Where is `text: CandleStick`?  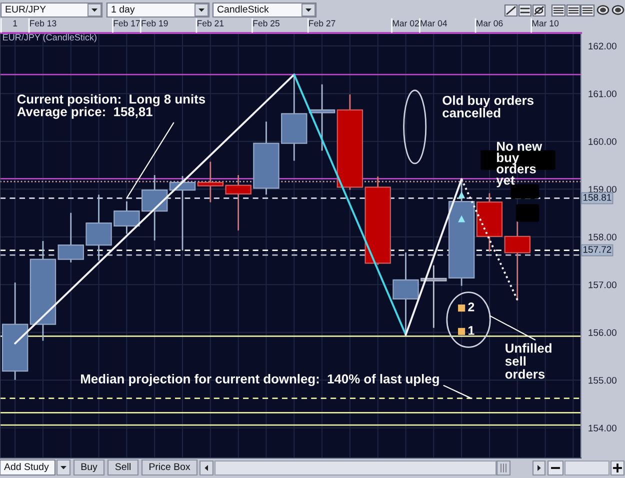
text: CandleStick is located at coordinates (243, 9).